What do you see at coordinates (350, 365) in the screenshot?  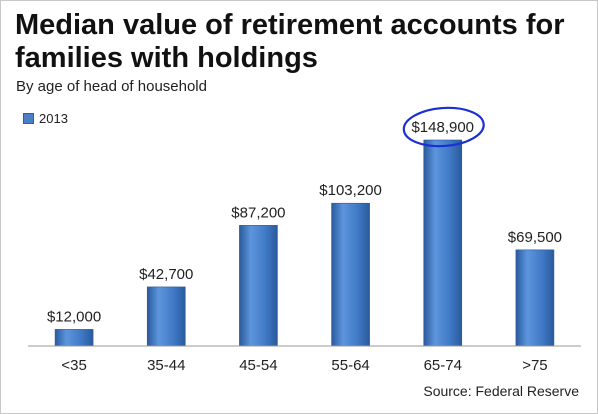 I see `x-tick-label-55-64: 55-64` at bounding box center [350, 365].